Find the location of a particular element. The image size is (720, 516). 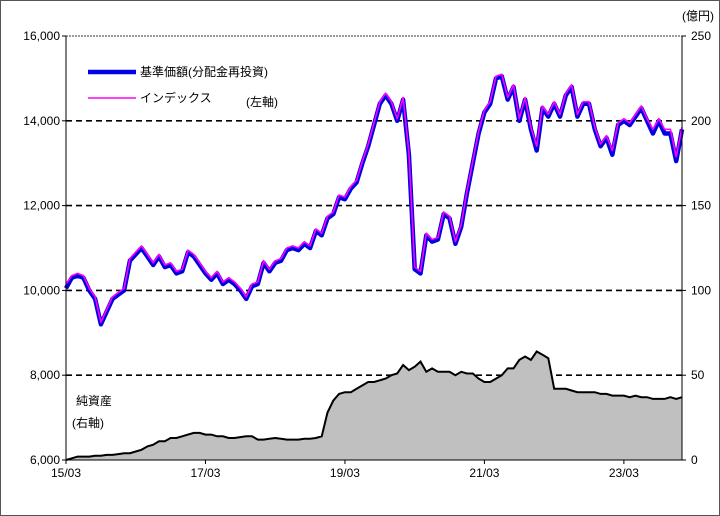

right-tick-label: 250 is located at coordinates (701, 36).